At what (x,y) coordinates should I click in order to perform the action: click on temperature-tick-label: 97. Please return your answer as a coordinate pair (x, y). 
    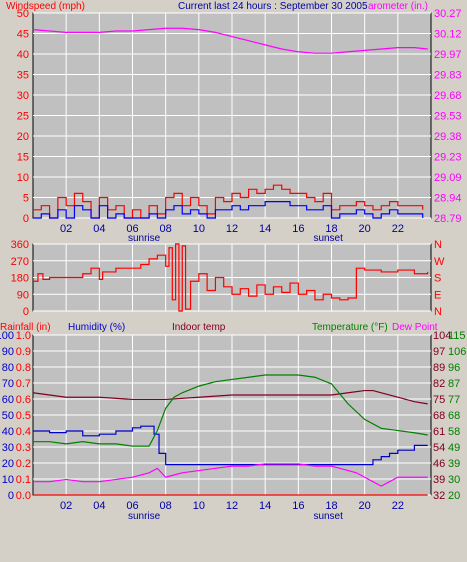
    Looking at the image, I should click on (439, 352).